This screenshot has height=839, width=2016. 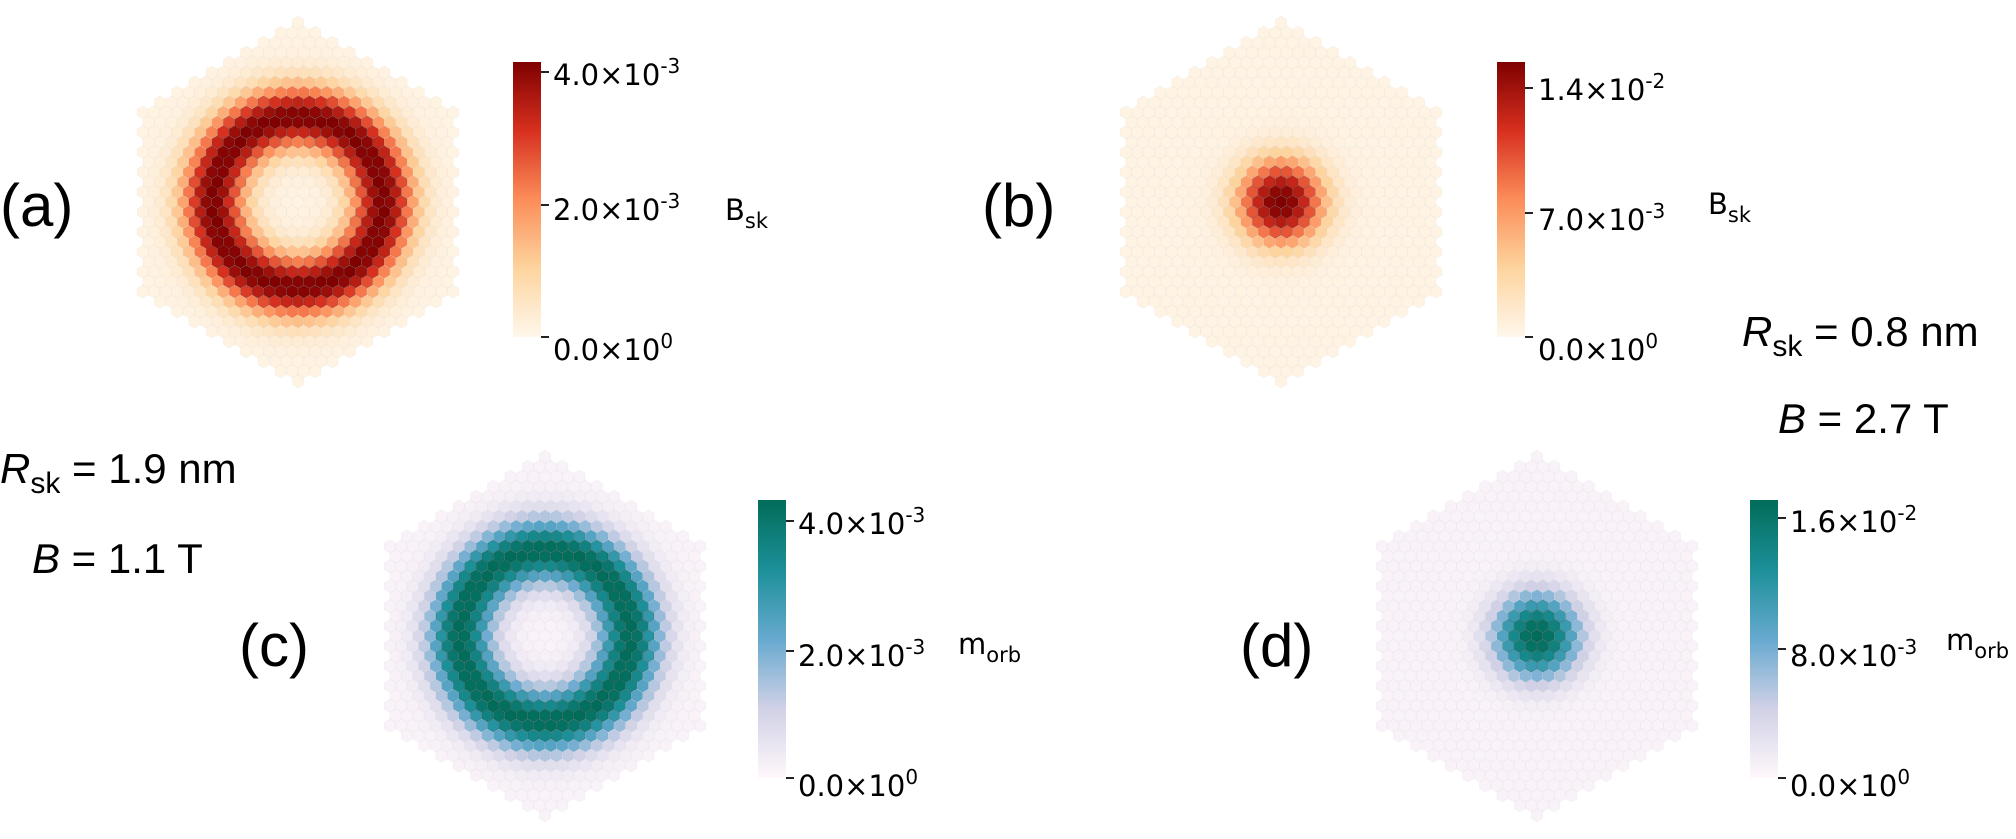 I want to click on panel-d-tick-bottom: 0.0×100, so click(x=1850, y=784).